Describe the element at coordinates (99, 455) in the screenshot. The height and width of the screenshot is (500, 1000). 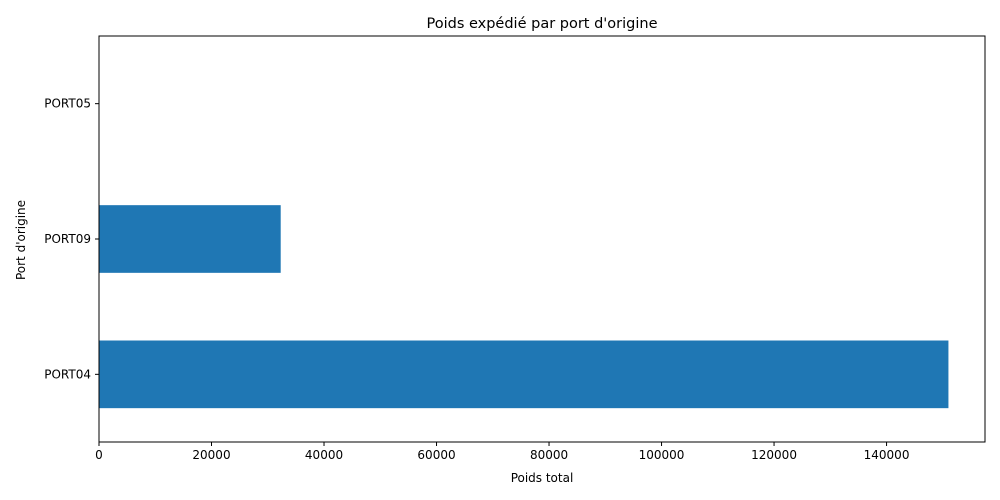
I see `x-tick-label: 0` at that location.